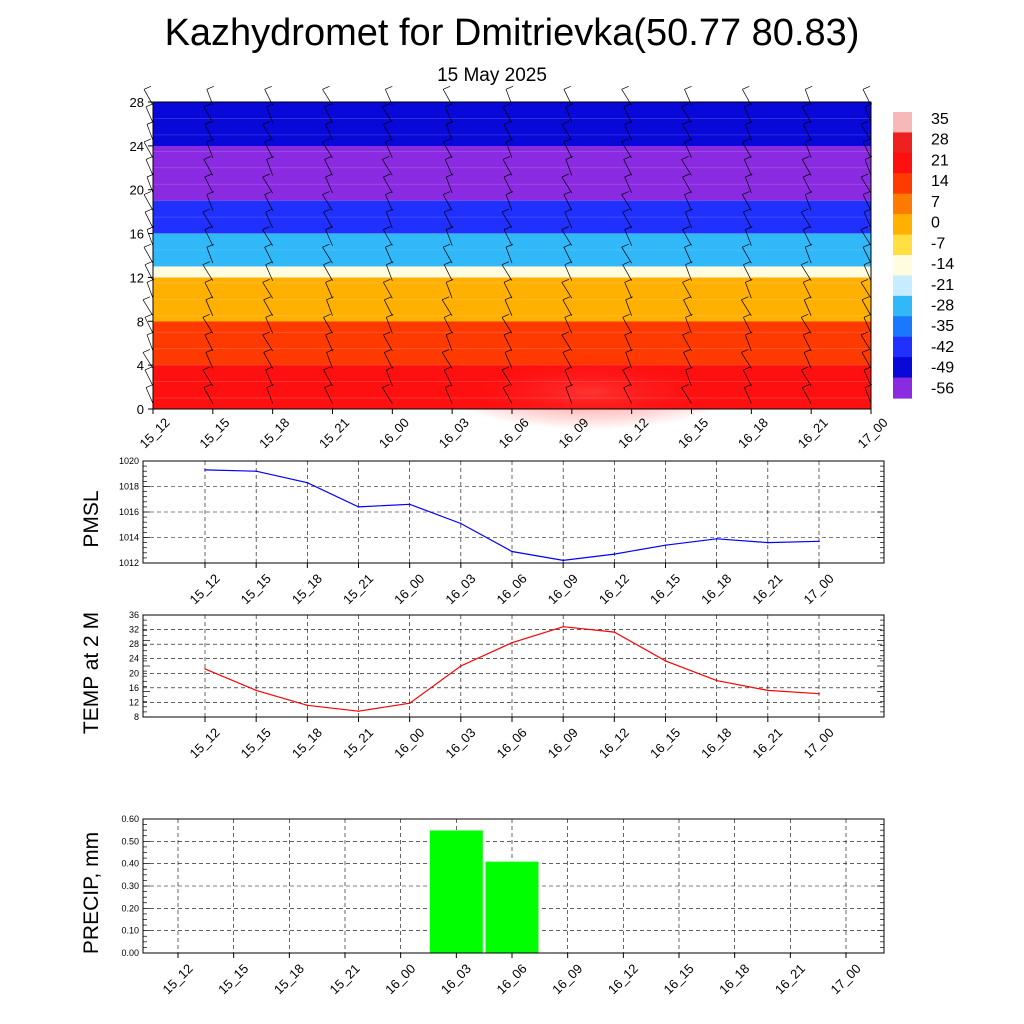  I want to click on x-tick-label: 16_21, so click(813, 433).